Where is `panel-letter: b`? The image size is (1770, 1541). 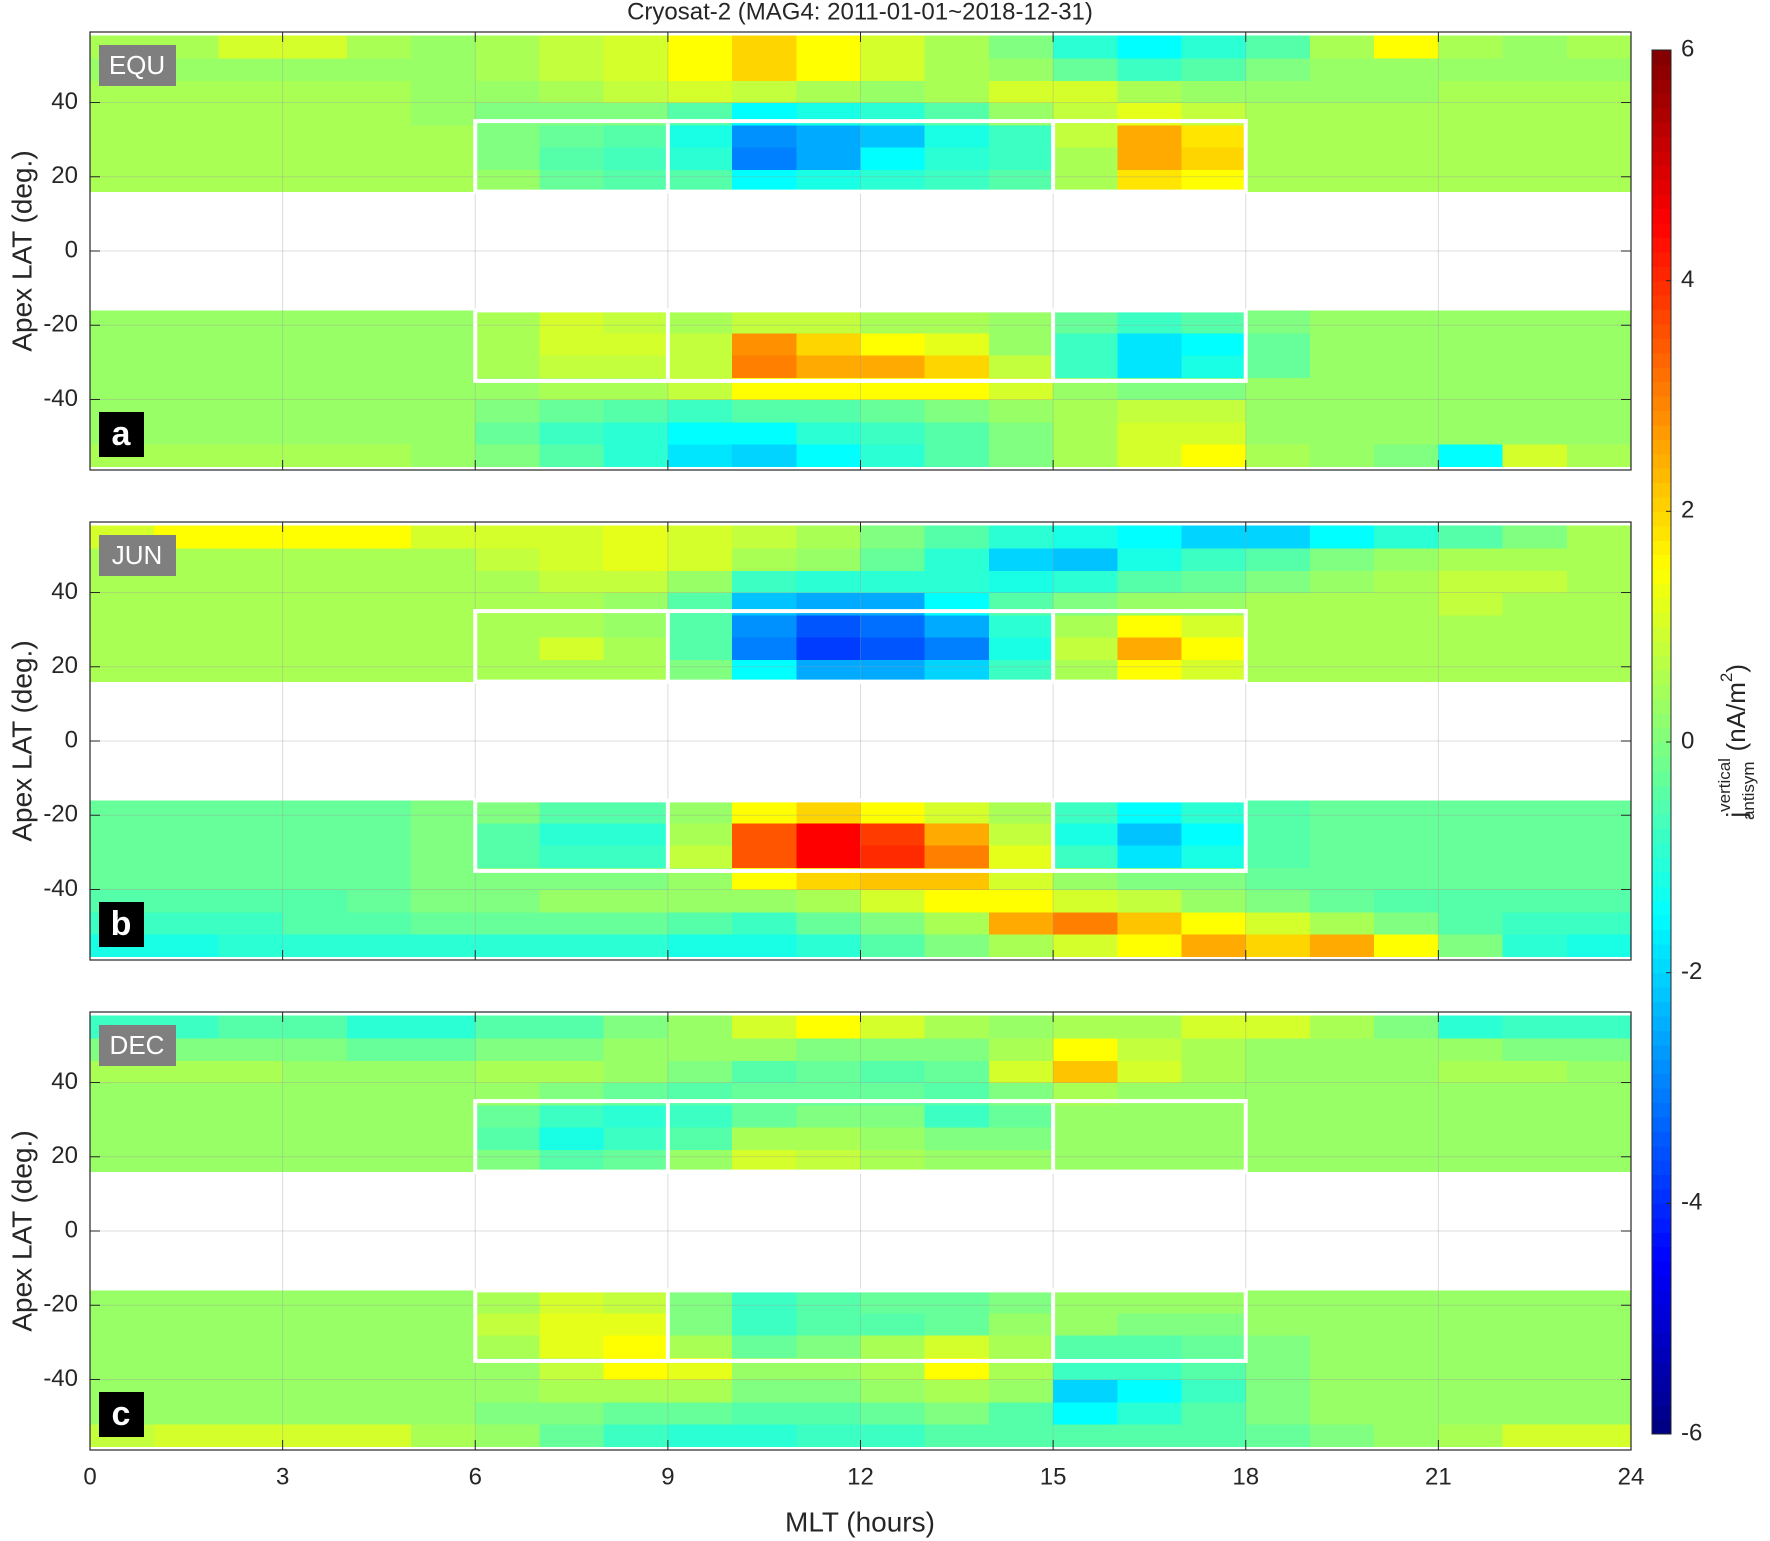 panel-letter: b is located at coordinates (121, 924).